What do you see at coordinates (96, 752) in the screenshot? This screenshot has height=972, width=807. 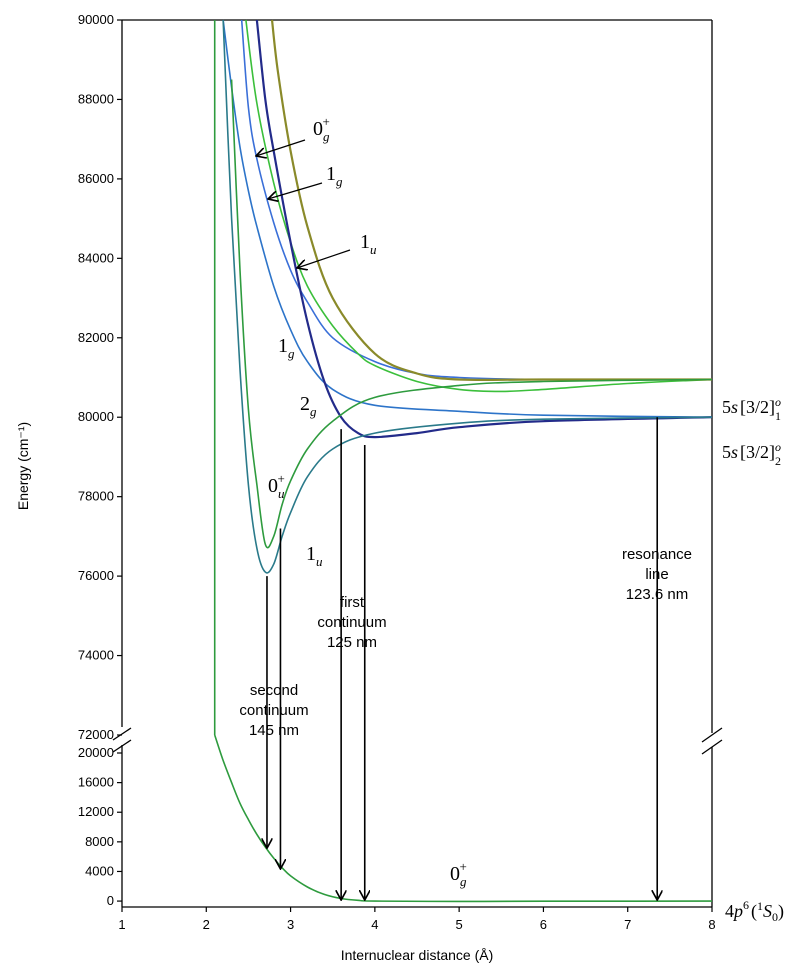 I see `y-tick-label-lower-5: 20000` at bounding box center [96, 752].